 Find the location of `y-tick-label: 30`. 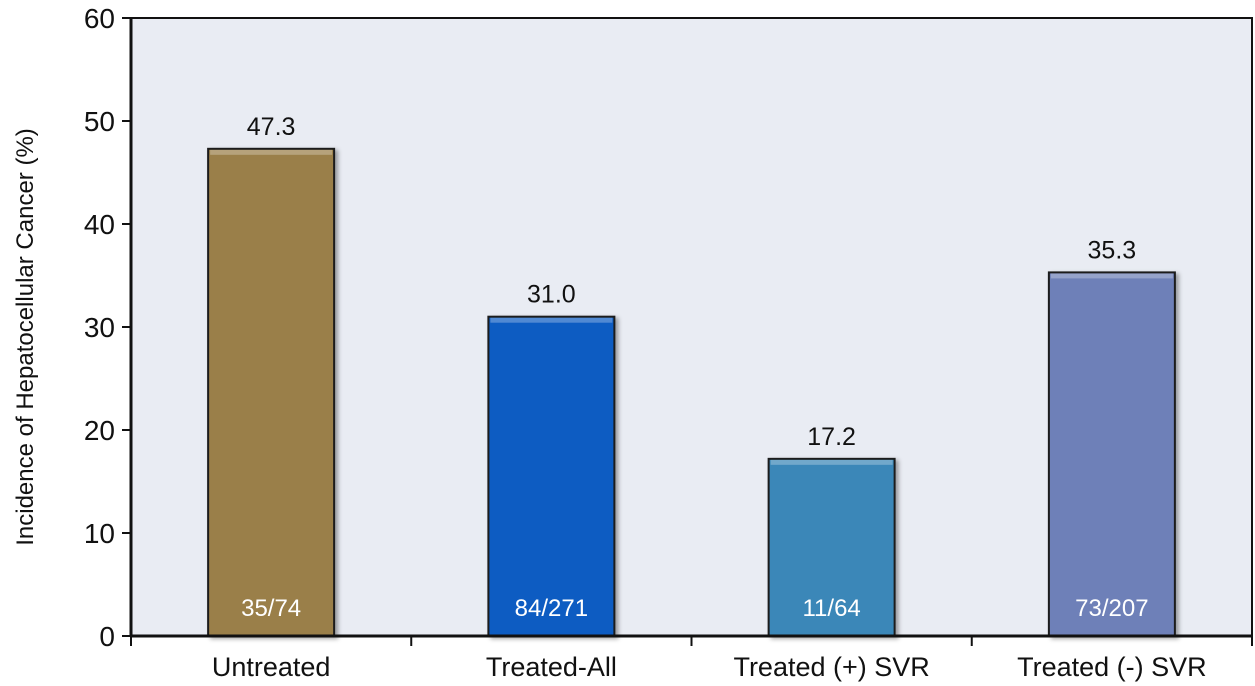

y-tick-label: 30 is located at coordinates (99, 327).